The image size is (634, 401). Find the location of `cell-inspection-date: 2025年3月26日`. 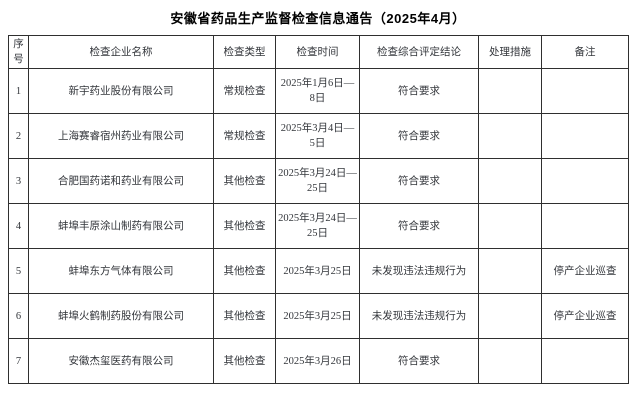

cell-inspection-date: 2025年3月26日 is located at coordinates (317, 361).